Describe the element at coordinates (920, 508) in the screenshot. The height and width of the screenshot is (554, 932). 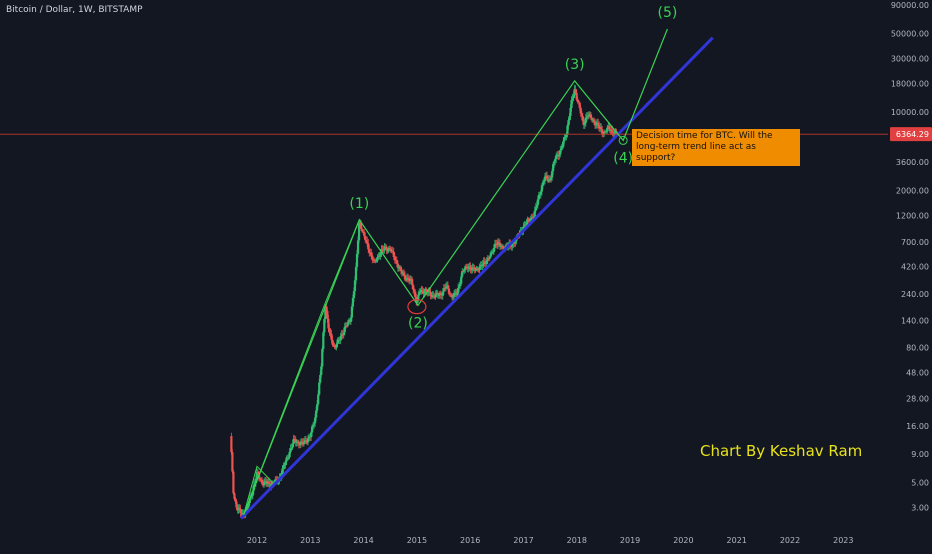
I see `y-tick-label-18: 3.00` at that location.